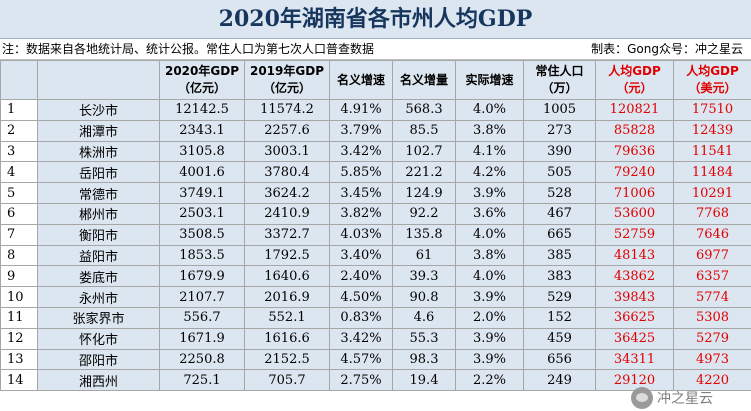 The height and width of the screenshot is (411, 751). What do you see at coordinates (287, 213) in the screenshot?
I see `gdp-2019-cell: 2410.9` at bounding box center [287, 213].